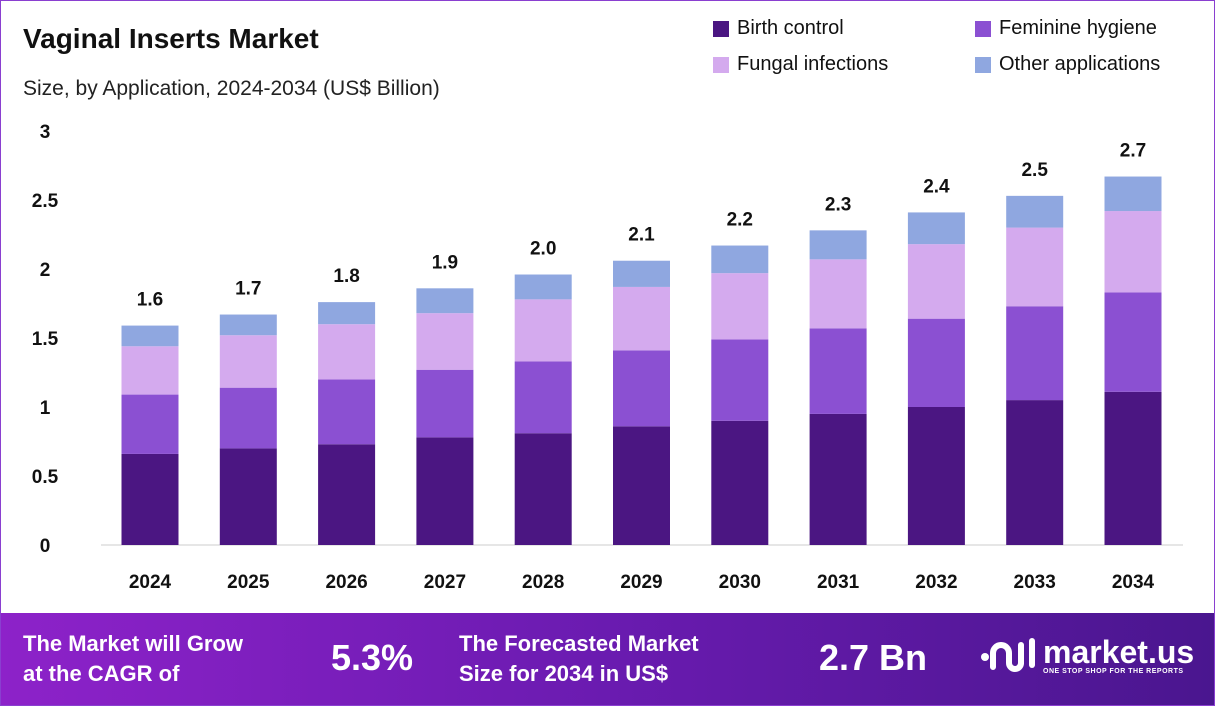  What do you see at coordinates (1080, 64) in the screenshot?
I see `legend-label: Other applications` at bounding box center [1080, 64].